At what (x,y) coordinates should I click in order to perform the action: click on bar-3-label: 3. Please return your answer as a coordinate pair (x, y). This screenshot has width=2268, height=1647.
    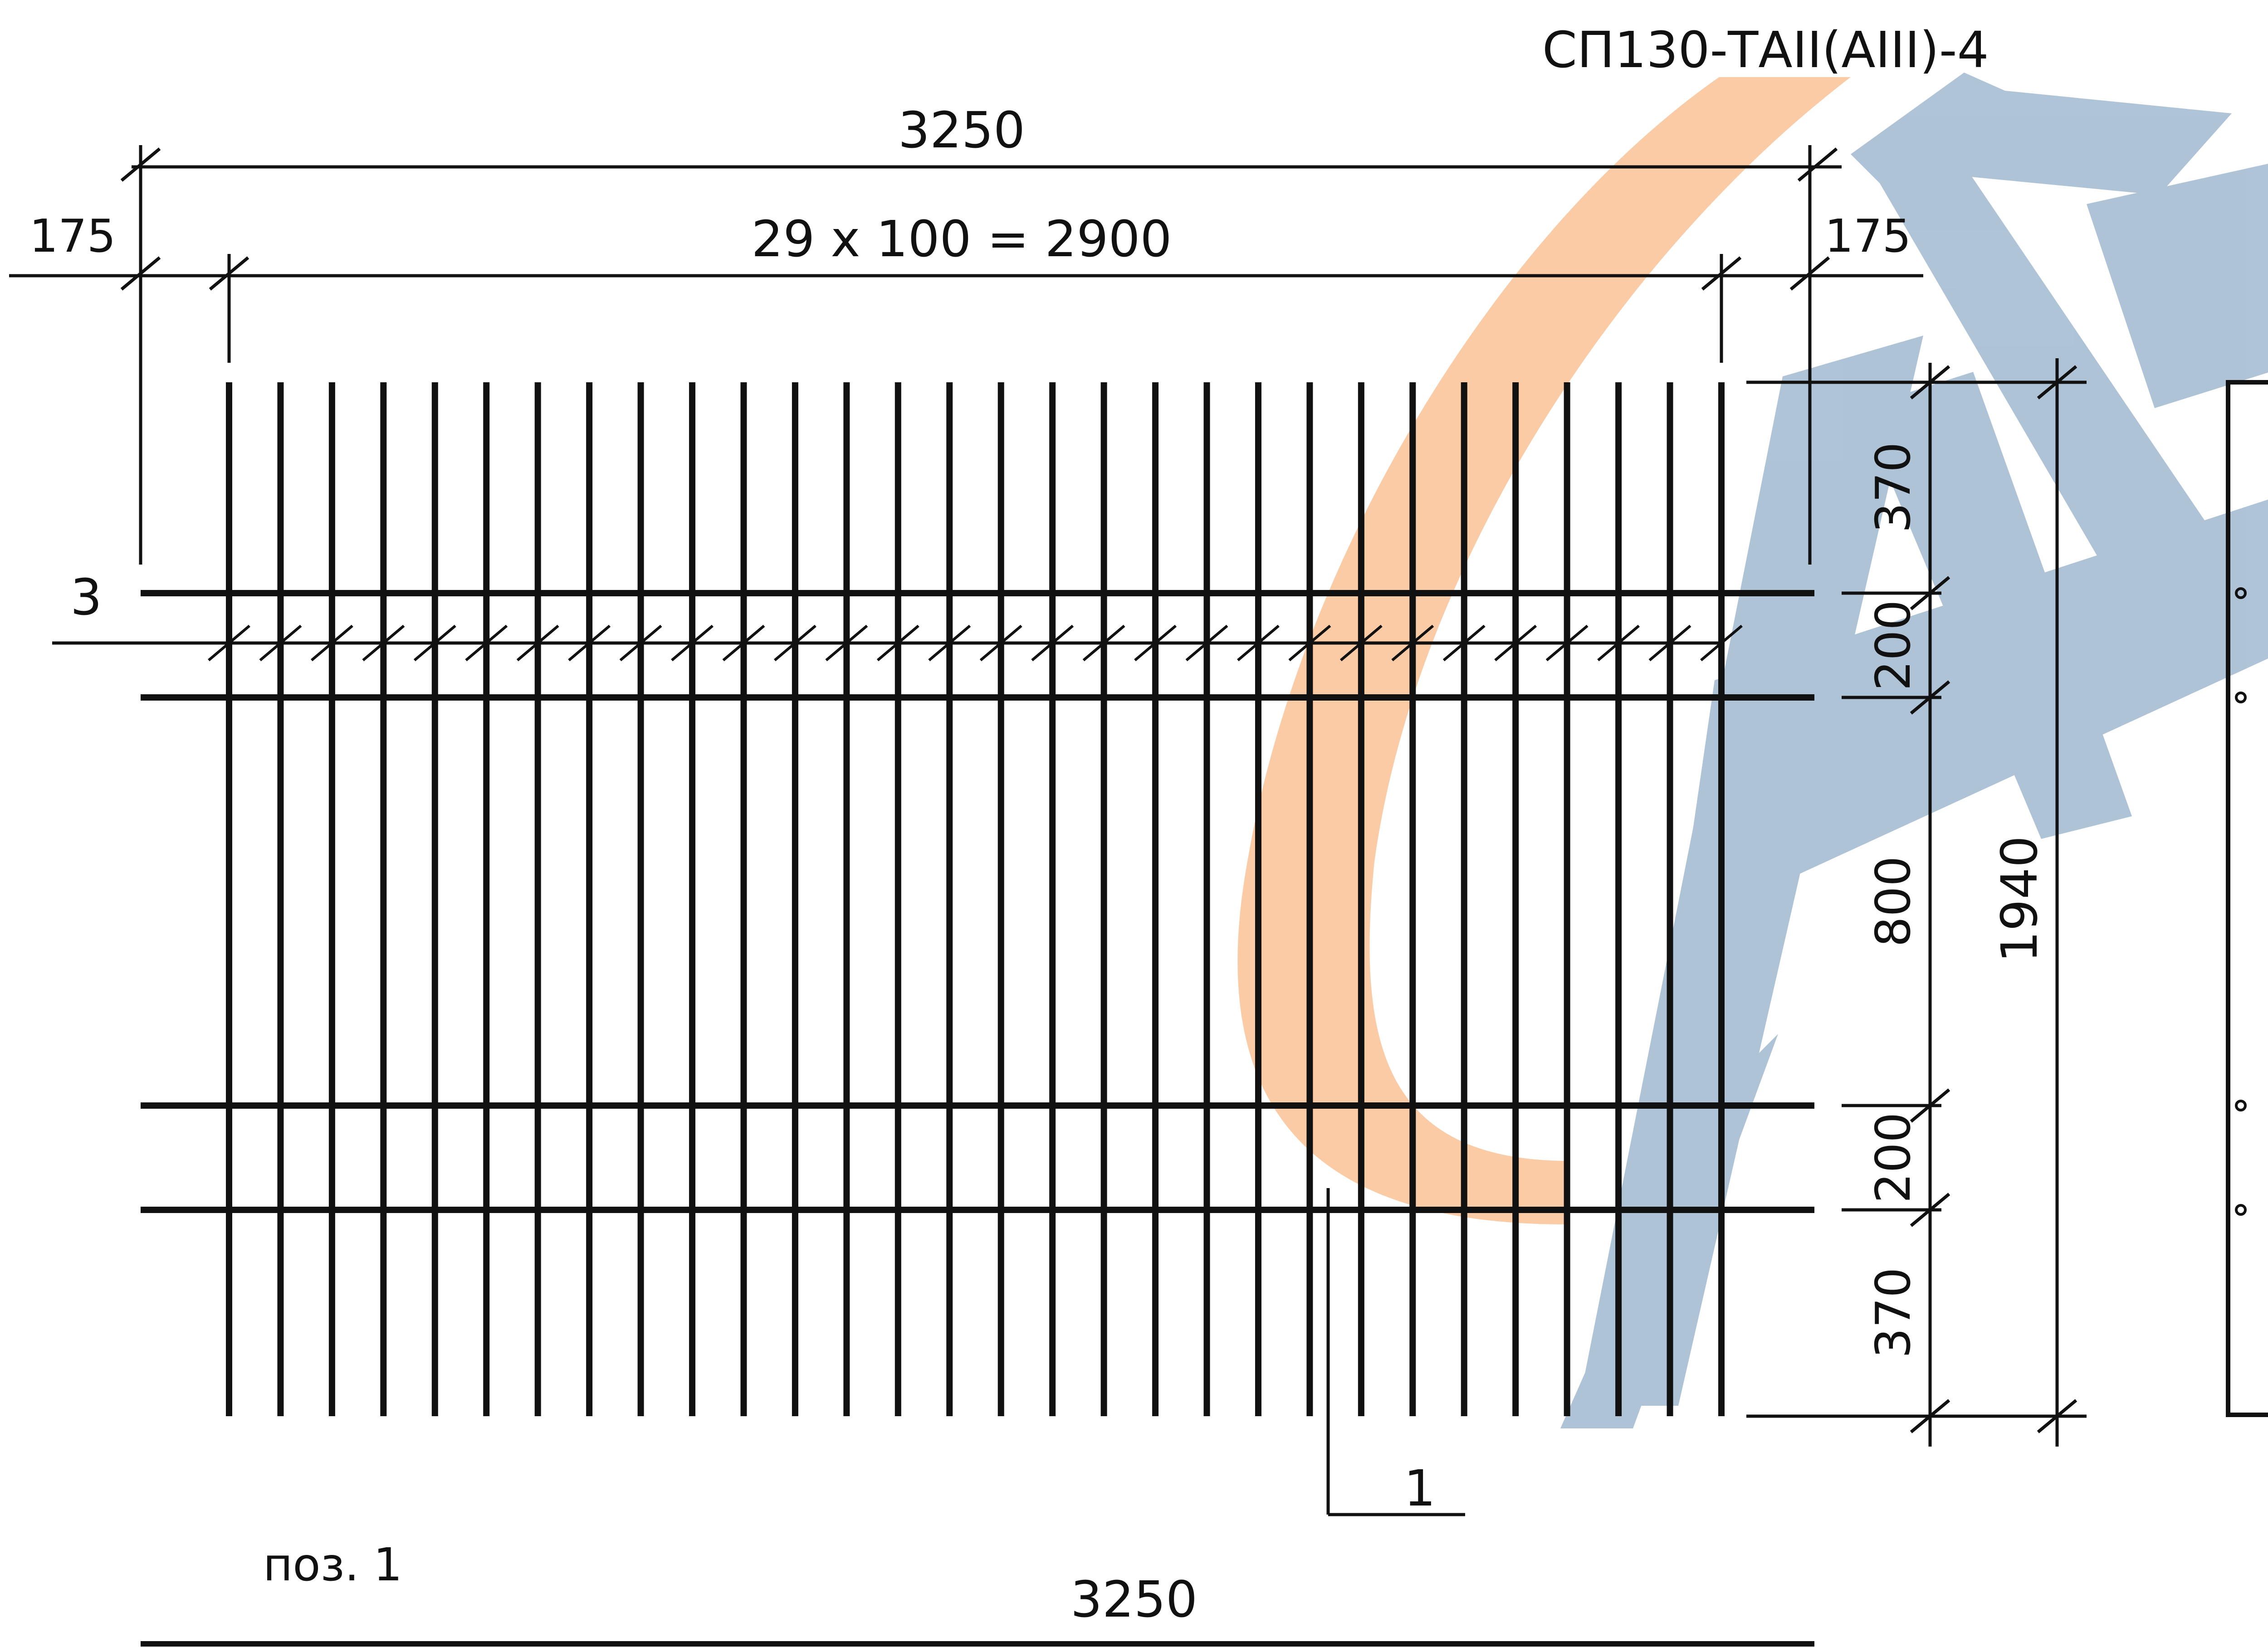
    Looking at the image, I should click on (86, 597).